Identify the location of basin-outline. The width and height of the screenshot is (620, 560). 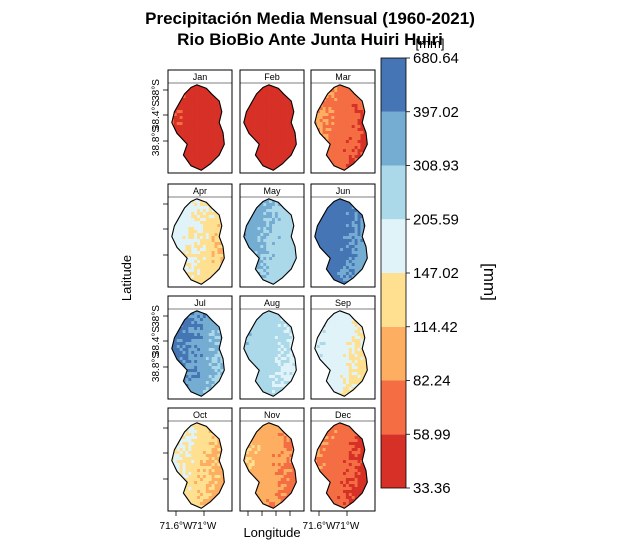
(198, 241).